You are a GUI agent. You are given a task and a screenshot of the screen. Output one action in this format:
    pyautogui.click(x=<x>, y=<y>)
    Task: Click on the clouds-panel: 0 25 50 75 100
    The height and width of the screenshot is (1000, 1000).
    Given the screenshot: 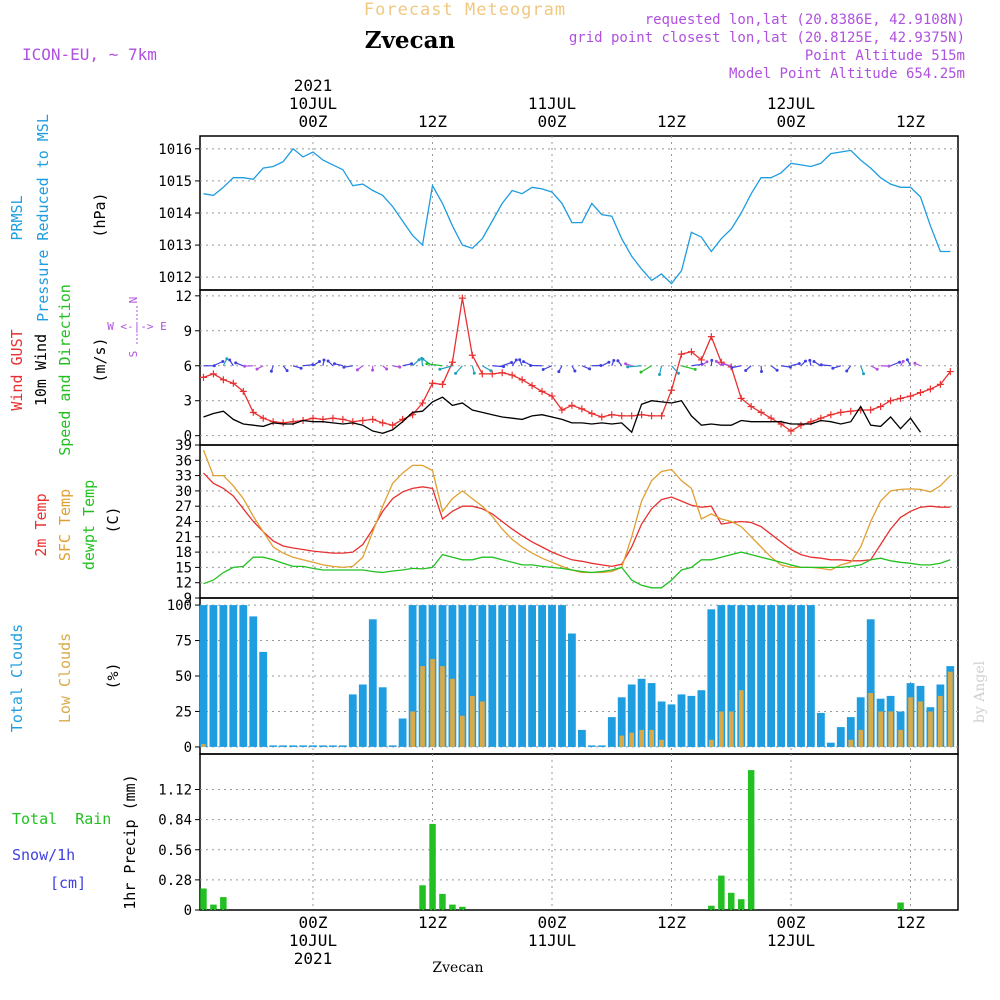 What is the action you would take?
    pyautogui.click(x=563, y=676)
    